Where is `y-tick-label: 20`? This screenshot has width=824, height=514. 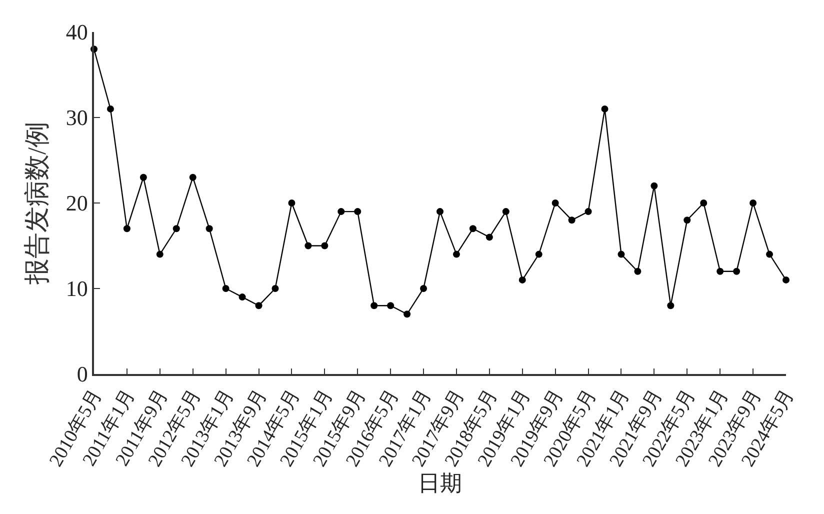
y-tick-label: 20 is located at coordinates (77, 203).